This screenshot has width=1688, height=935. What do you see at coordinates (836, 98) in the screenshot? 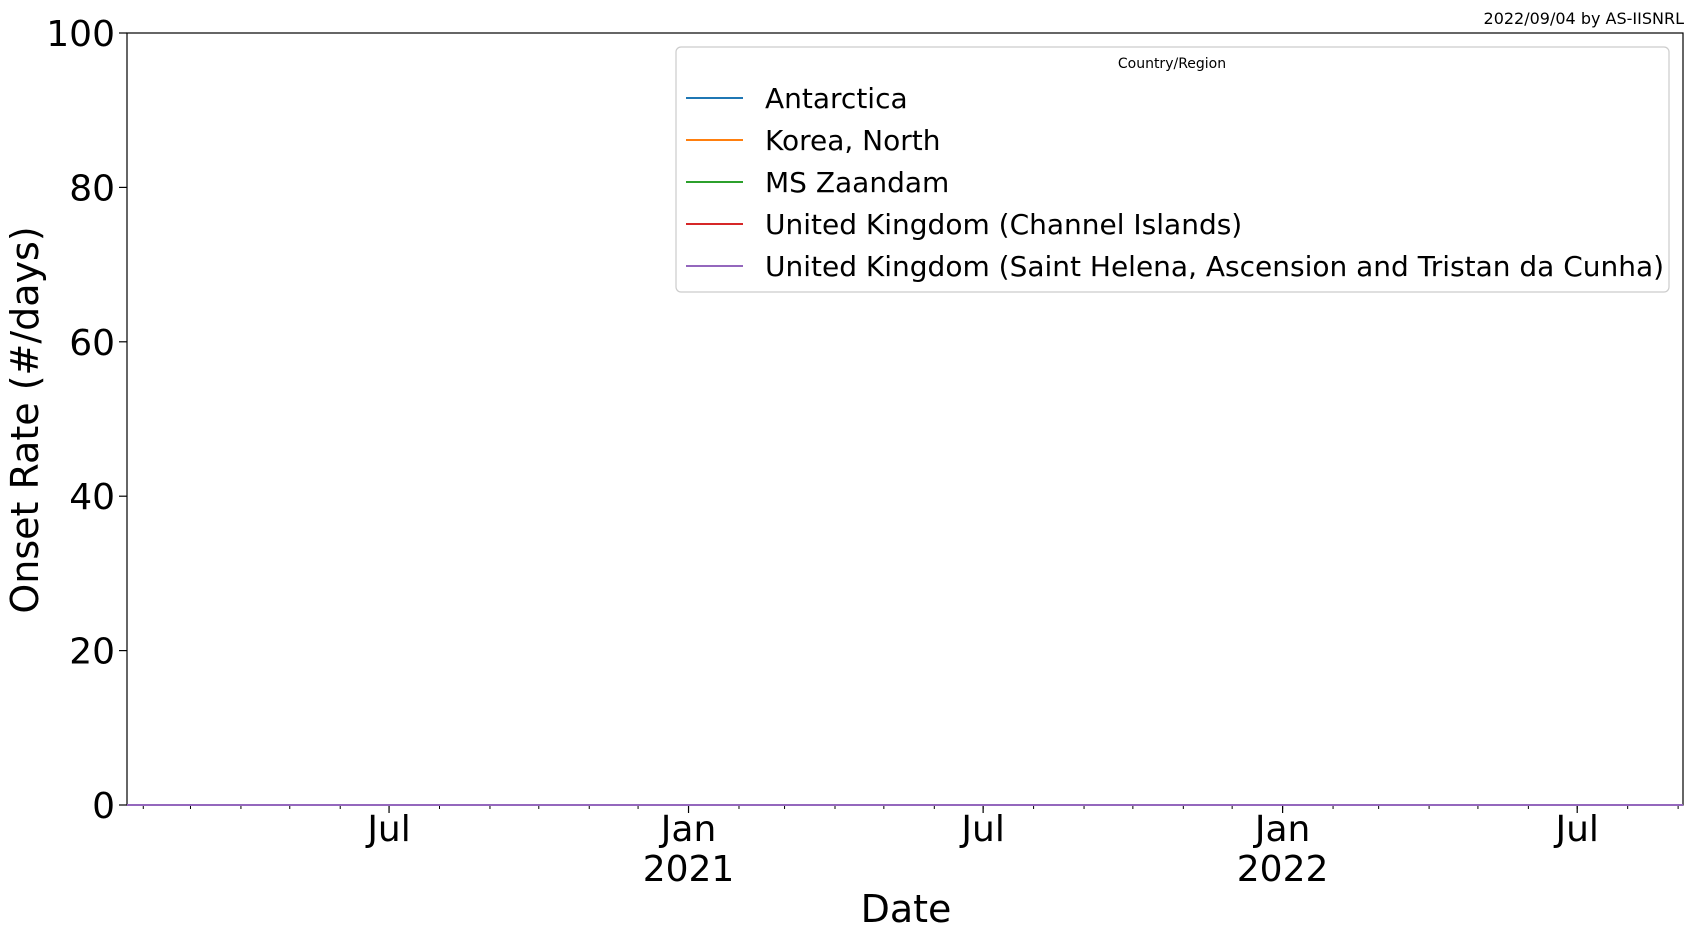
I see `legend-label: Antarctica` at bounding box center [836, 98].